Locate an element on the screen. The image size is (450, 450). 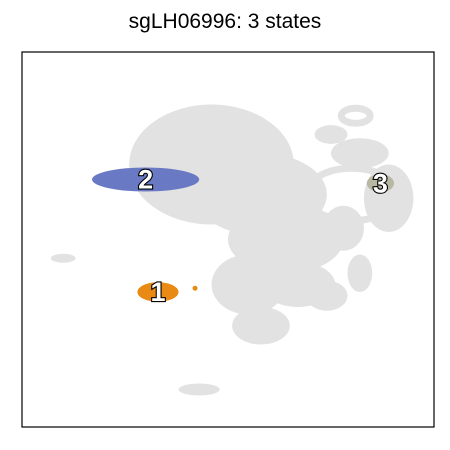
chart-title: sgLH06996: 3 states is located at coordinates (225, 21).